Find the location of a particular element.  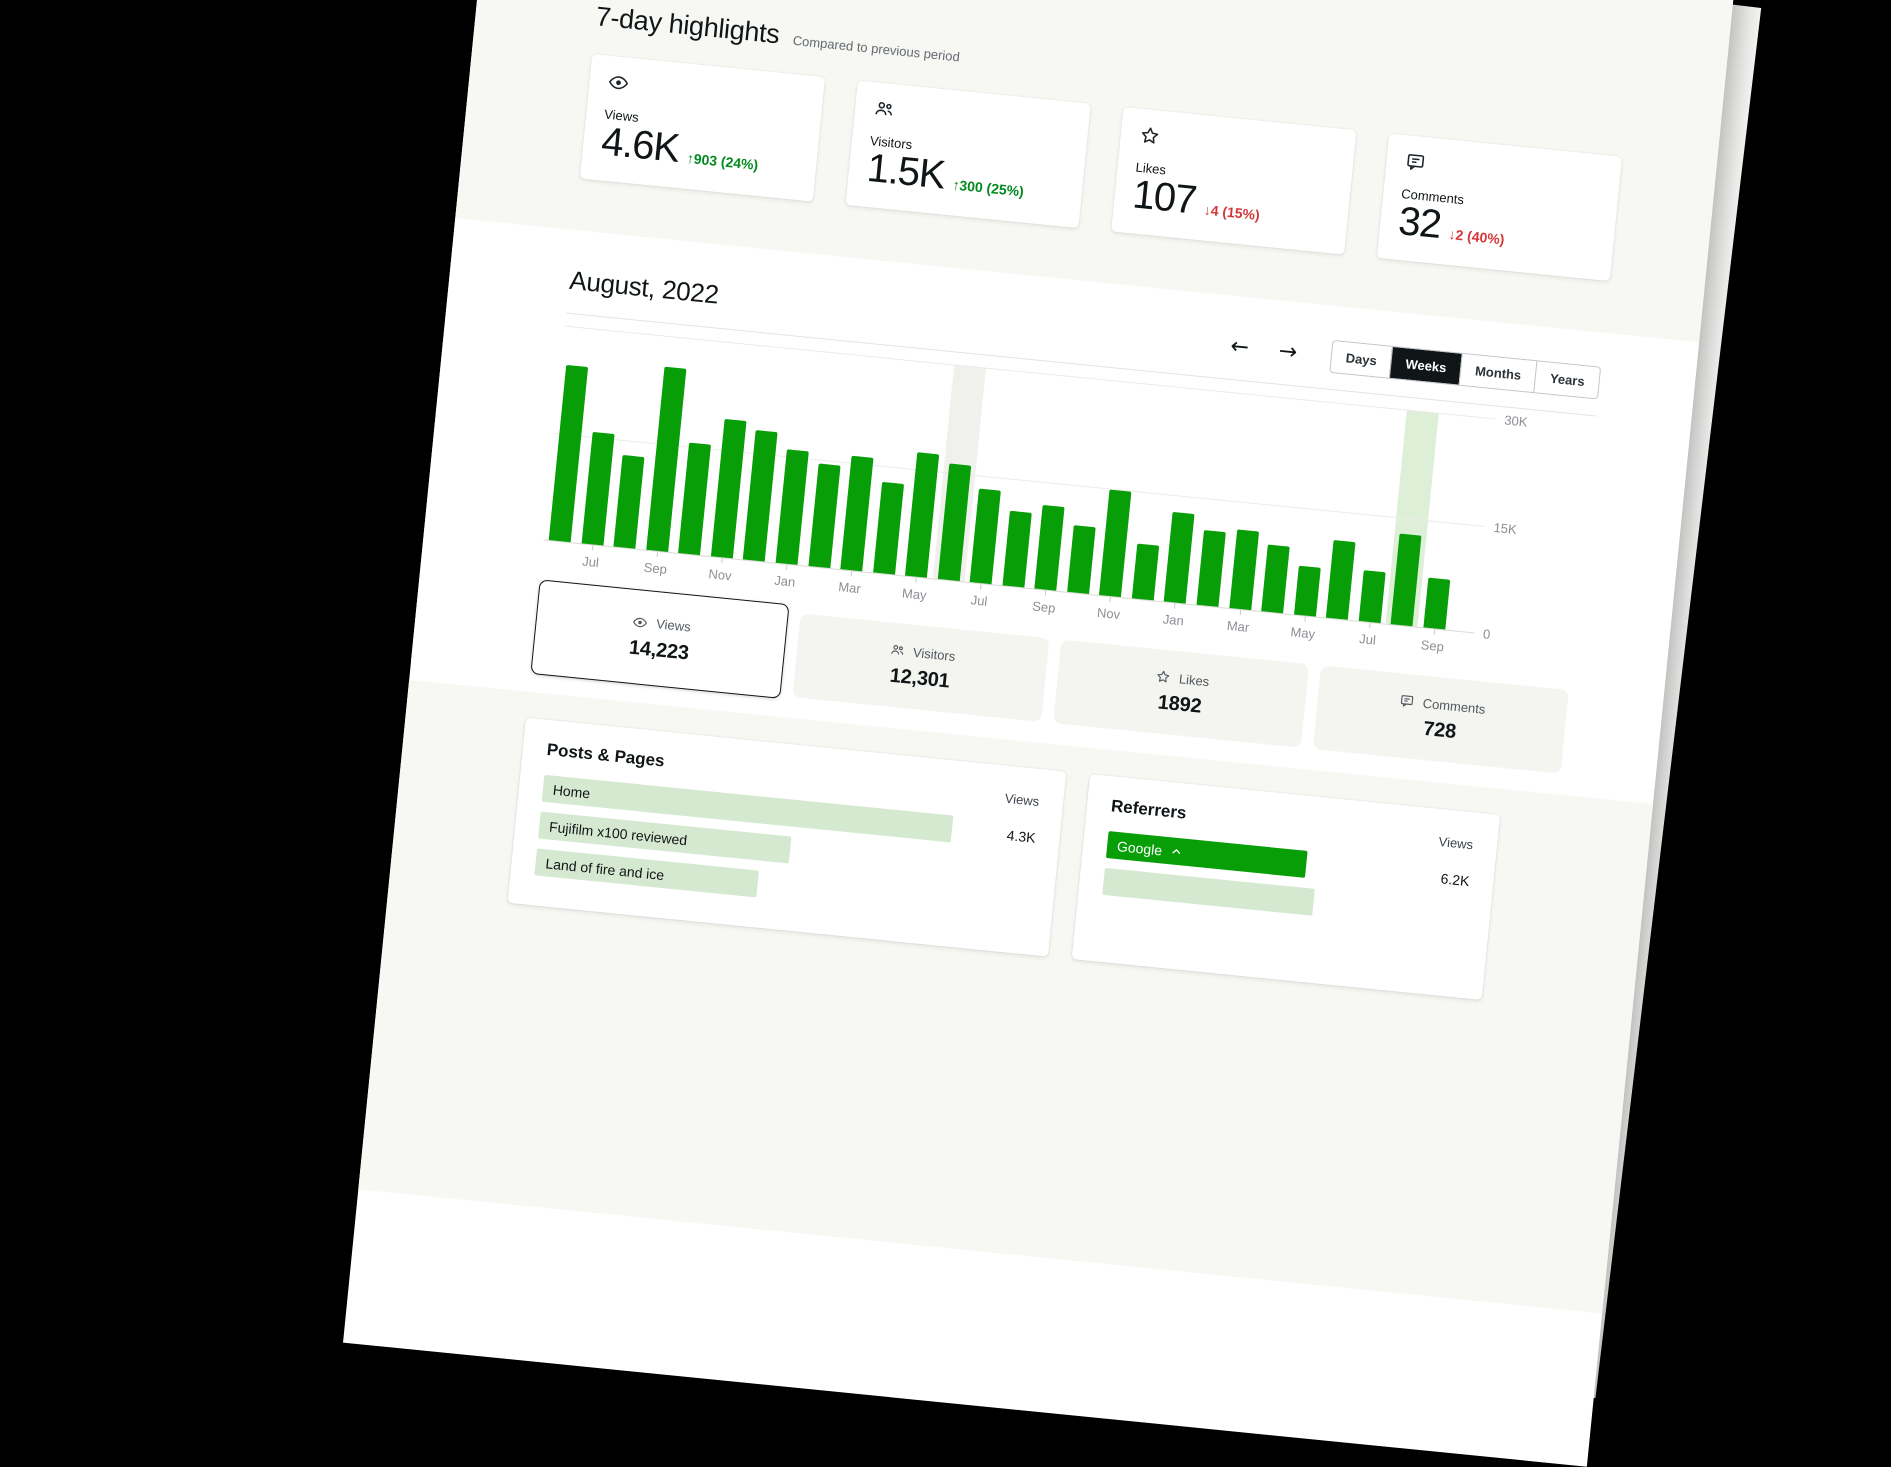

granularity-switcher: Days Weeks Months Years is located at coordinates (1465, 369).